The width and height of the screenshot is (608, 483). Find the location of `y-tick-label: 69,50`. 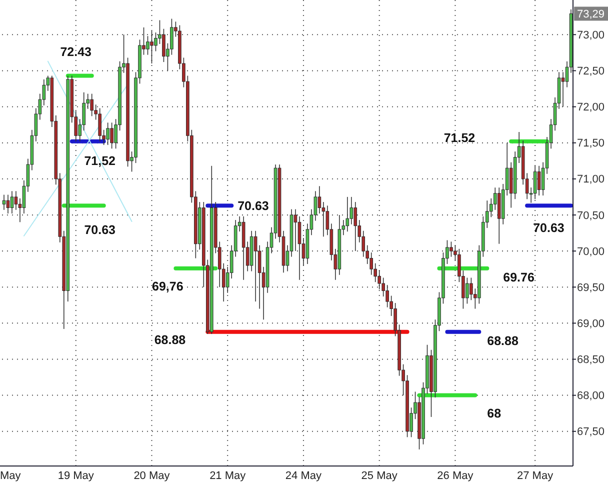

y-tick-label: 69,50 is located at coordinates (591, 288).